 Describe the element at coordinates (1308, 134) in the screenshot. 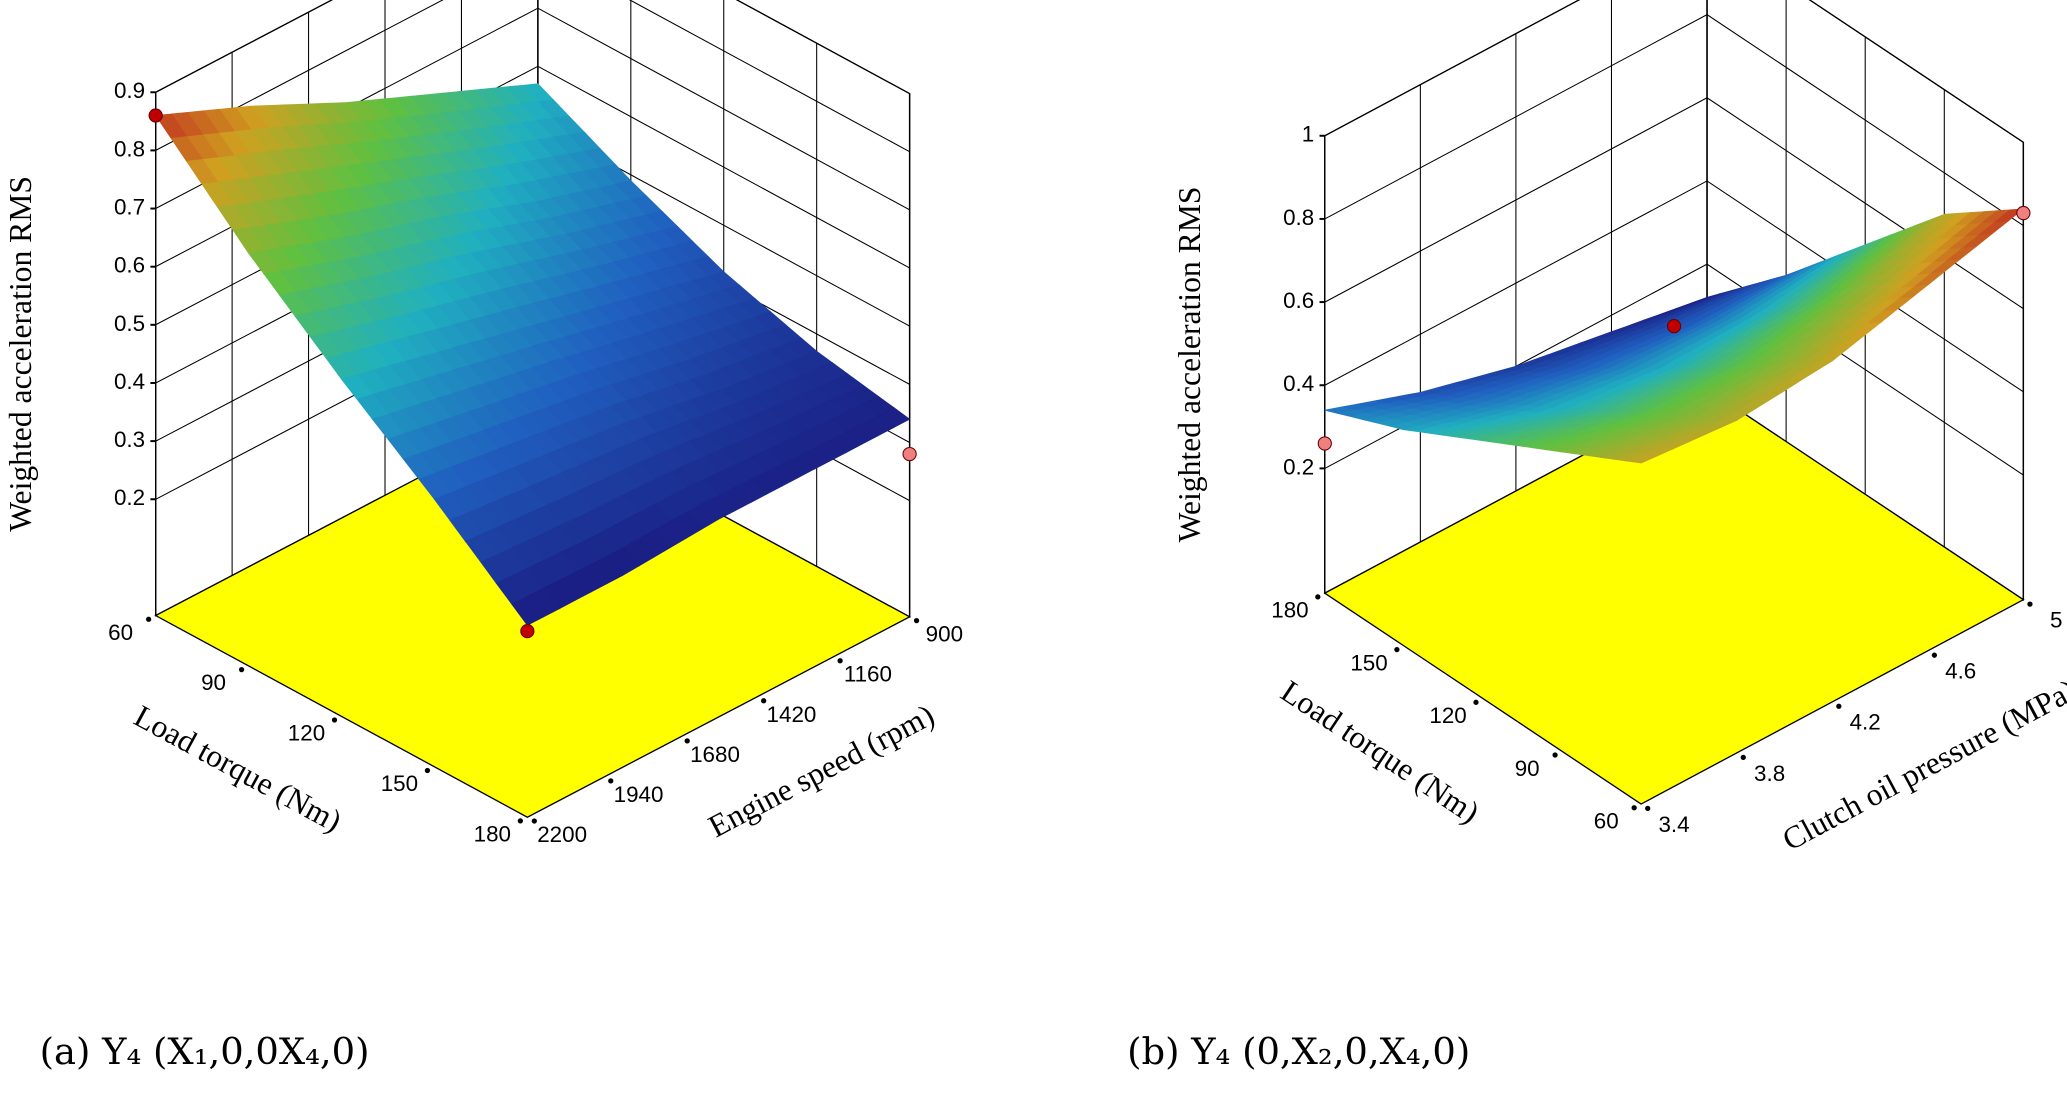

I see `z-tick-label: 1` at that location.